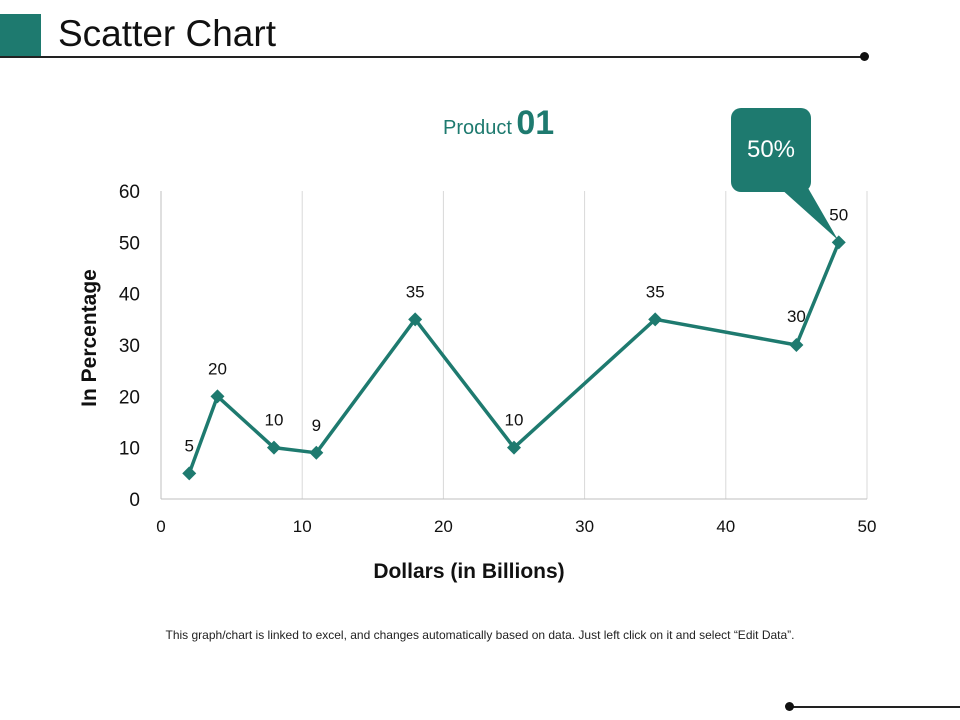  Describe the element at coordinates (129, 192) in the screenshot. I see `y-tick-label-60: 60` at that location.